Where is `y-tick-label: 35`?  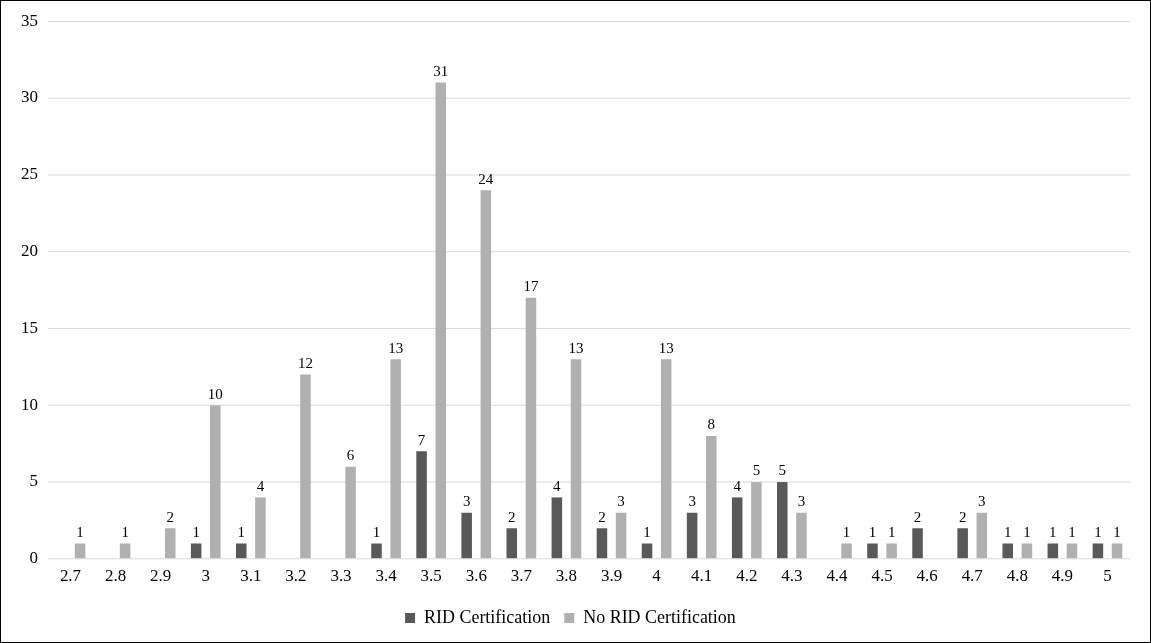
y-tick-label: 35 is located at coordinates (29, 20).